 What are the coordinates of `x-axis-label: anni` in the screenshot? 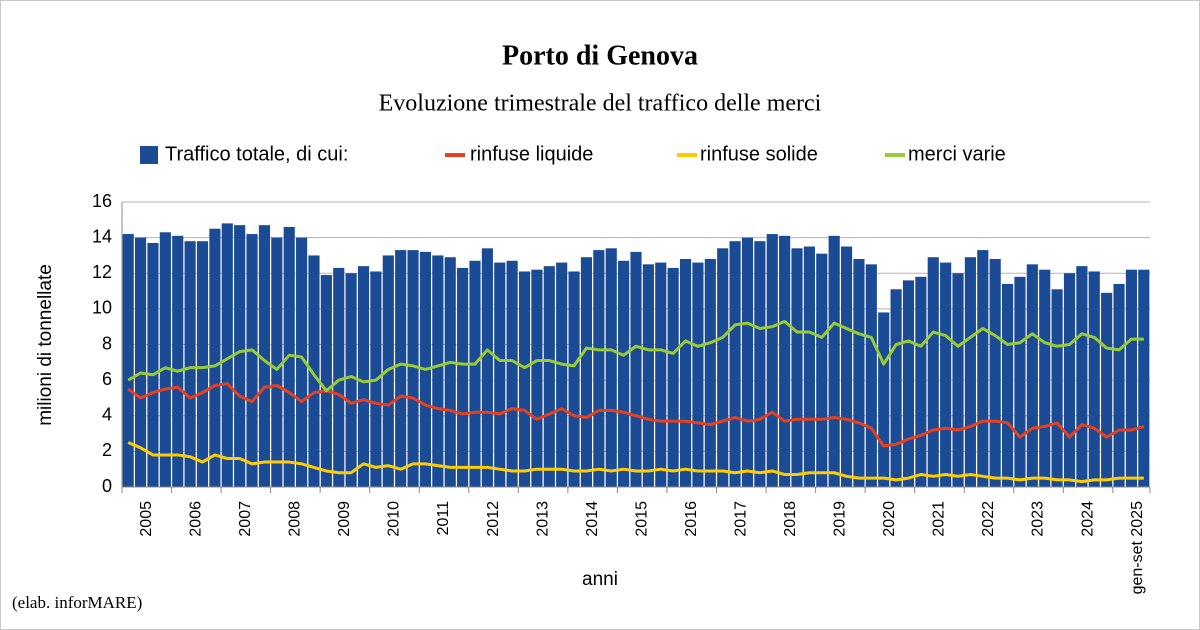 It's located at (600, 579).